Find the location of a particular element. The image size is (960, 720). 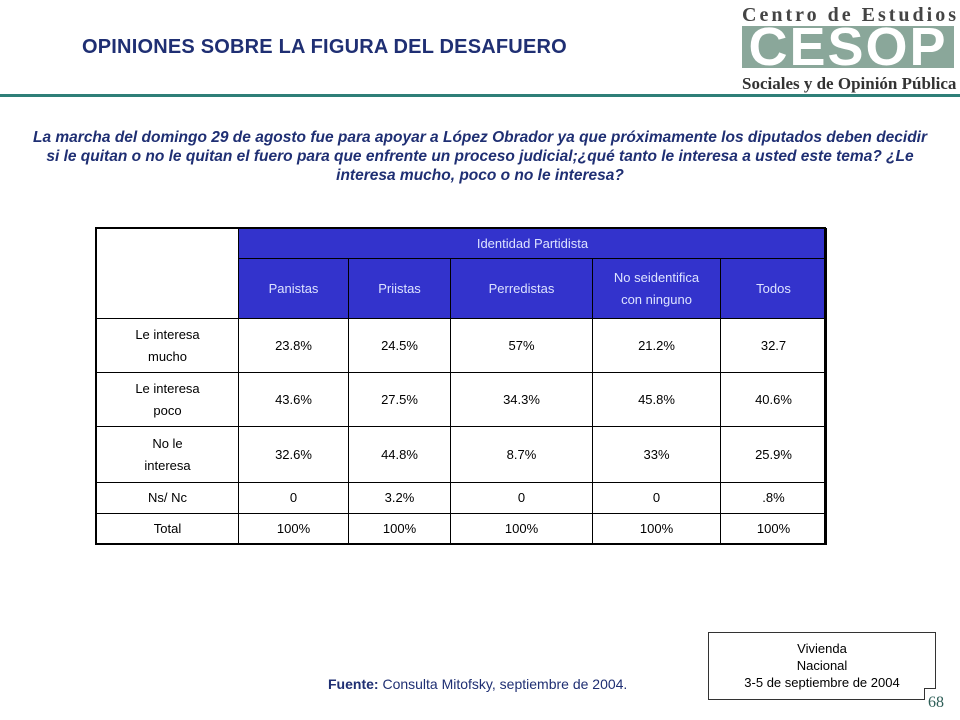

column-header: No seidentifica con ninguno is located at coordinates (656, 288).